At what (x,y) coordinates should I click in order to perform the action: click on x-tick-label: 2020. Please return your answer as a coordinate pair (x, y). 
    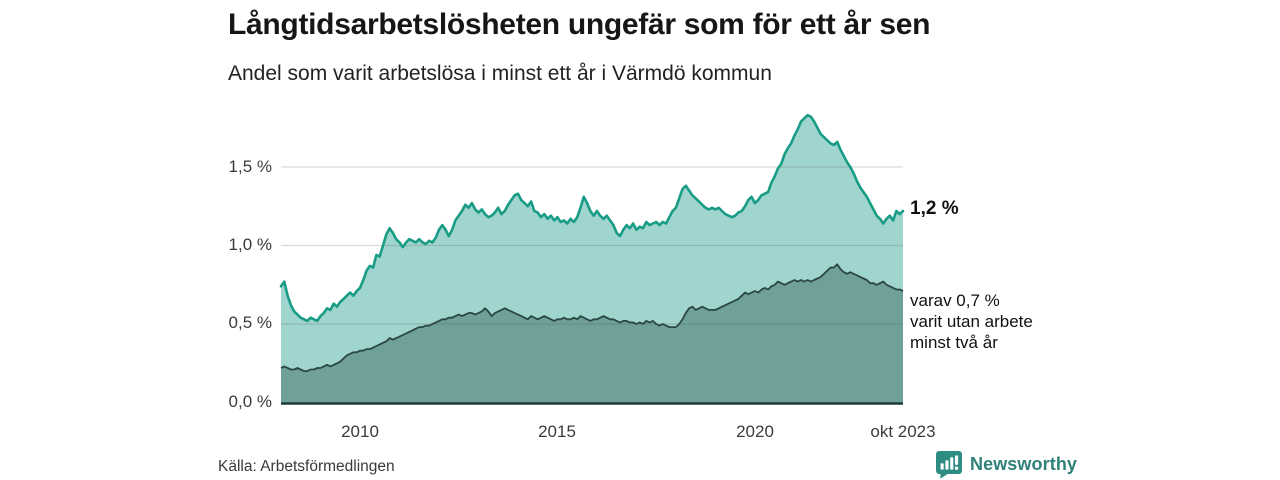
    Looking at the image, I should click on (755, 431).